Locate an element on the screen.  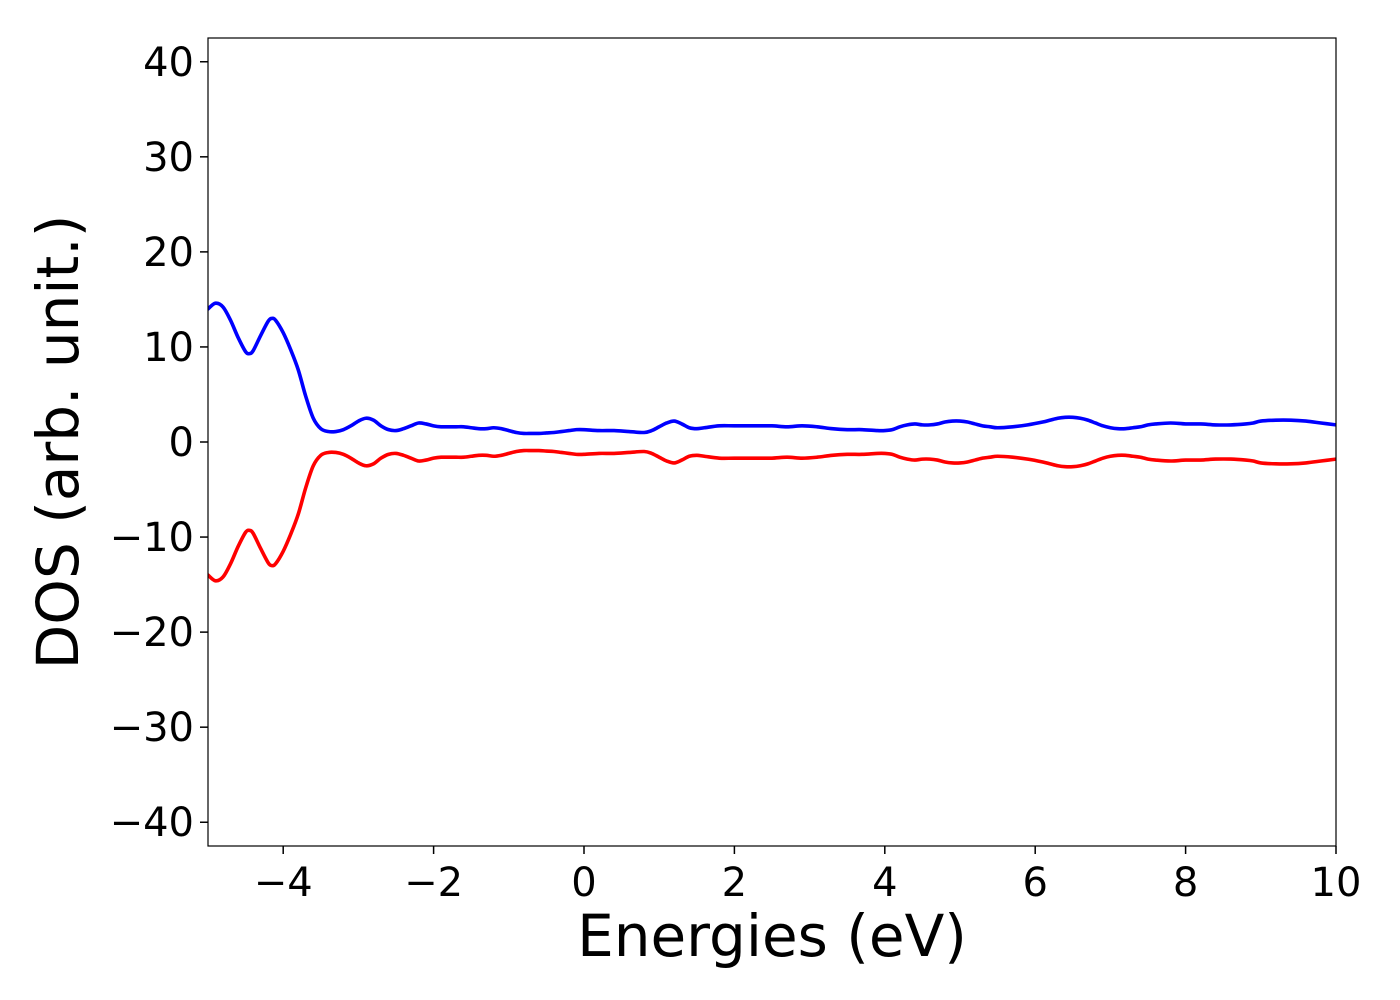
y-axis: −40 −30 −20 −10 0 10 20 30 40 is located at coordinates (159, 443).